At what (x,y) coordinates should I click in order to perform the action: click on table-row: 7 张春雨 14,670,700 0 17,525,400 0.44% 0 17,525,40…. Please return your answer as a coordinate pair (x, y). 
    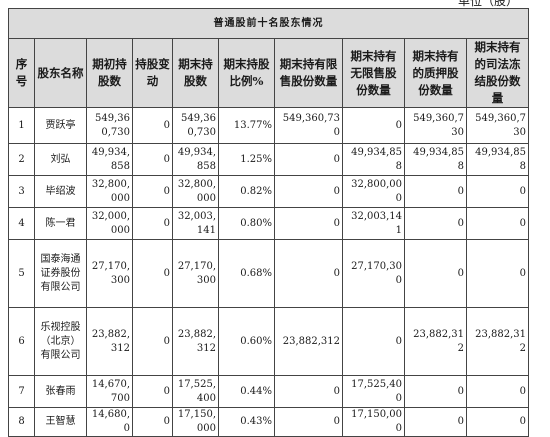
    Looking at the image, I should click on (268, 391).